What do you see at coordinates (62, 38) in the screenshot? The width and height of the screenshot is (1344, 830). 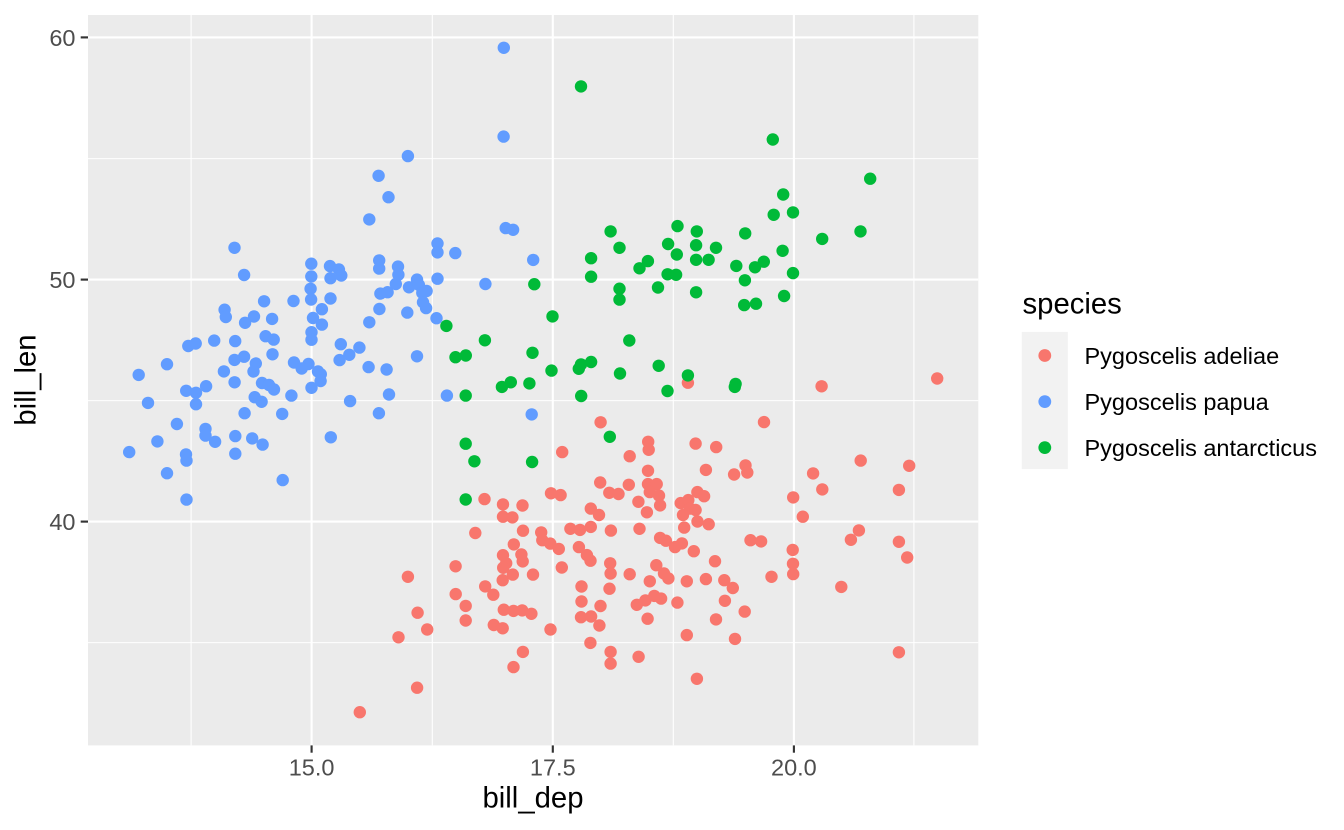 I see `svg-text: 60` at bounding box center [62, 38].